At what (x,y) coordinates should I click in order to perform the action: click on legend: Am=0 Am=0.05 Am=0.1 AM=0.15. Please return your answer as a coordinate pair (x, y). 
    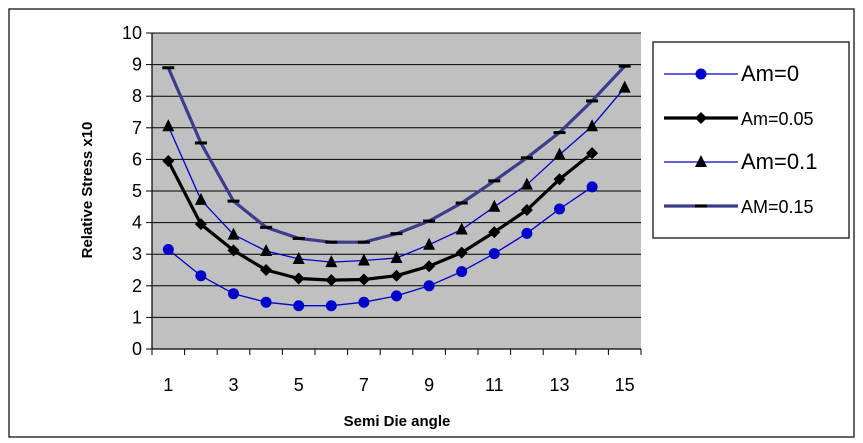
    Looking at the image, I should click on (751, 140).